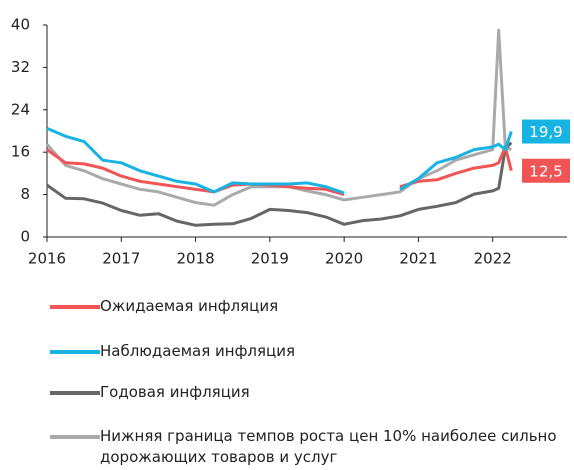  I want to click on legend-item: Наблюдаемая инфляция, so click(310, 351).